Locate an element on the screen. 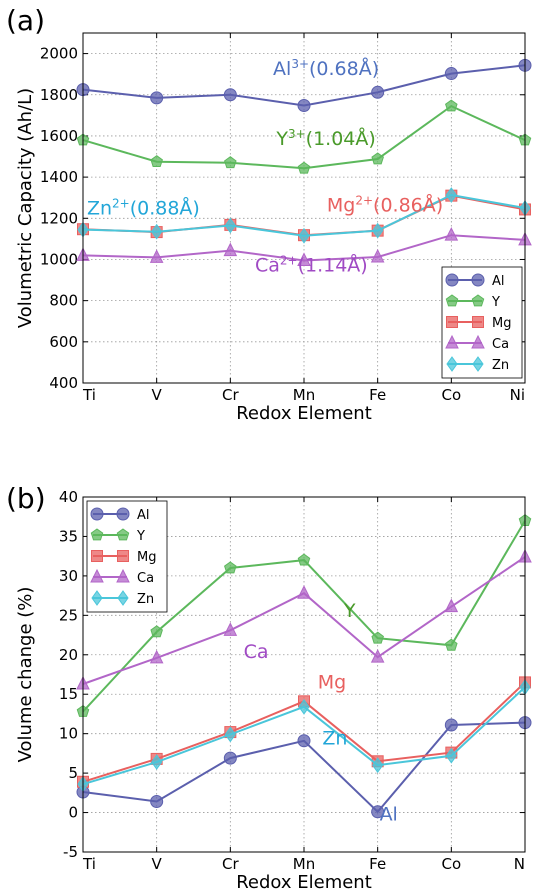 The width and height of the screenshot is (537, 893). x-tick-label: Ti is located at coordinates (89, 864).